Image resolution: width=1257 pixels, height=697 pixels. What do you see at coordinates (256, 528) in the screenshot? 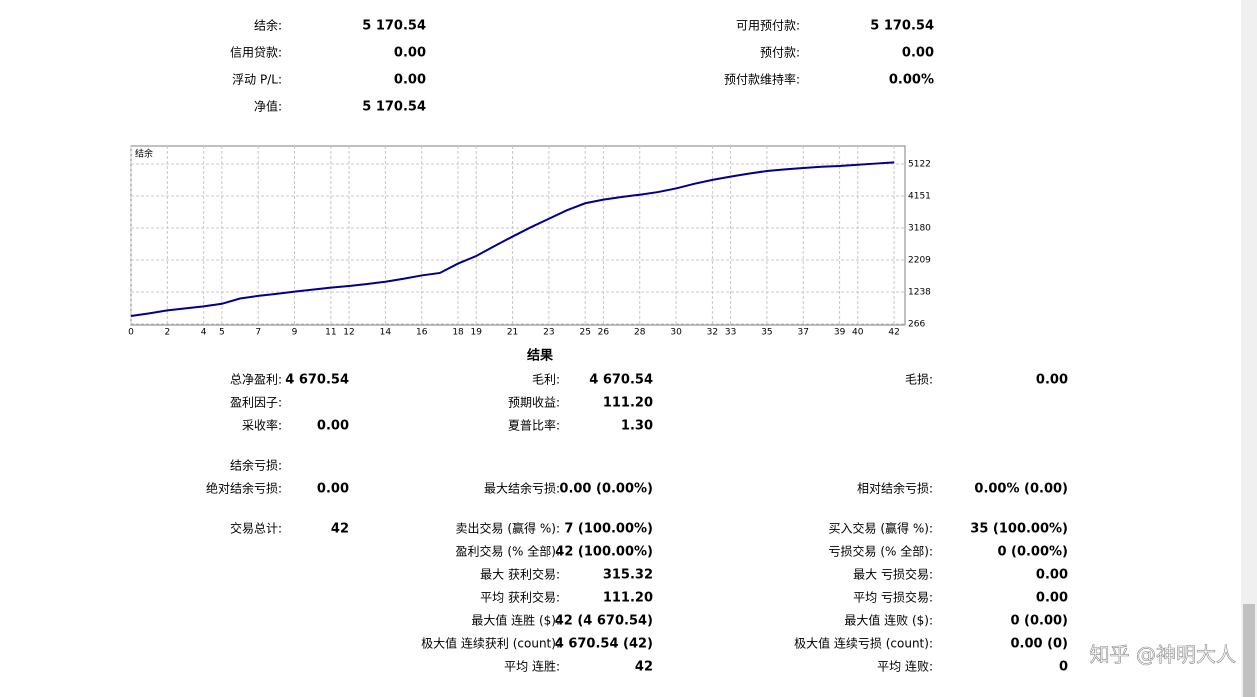
I see `result-label: 交易总计:` at bounding box center [256, 528].